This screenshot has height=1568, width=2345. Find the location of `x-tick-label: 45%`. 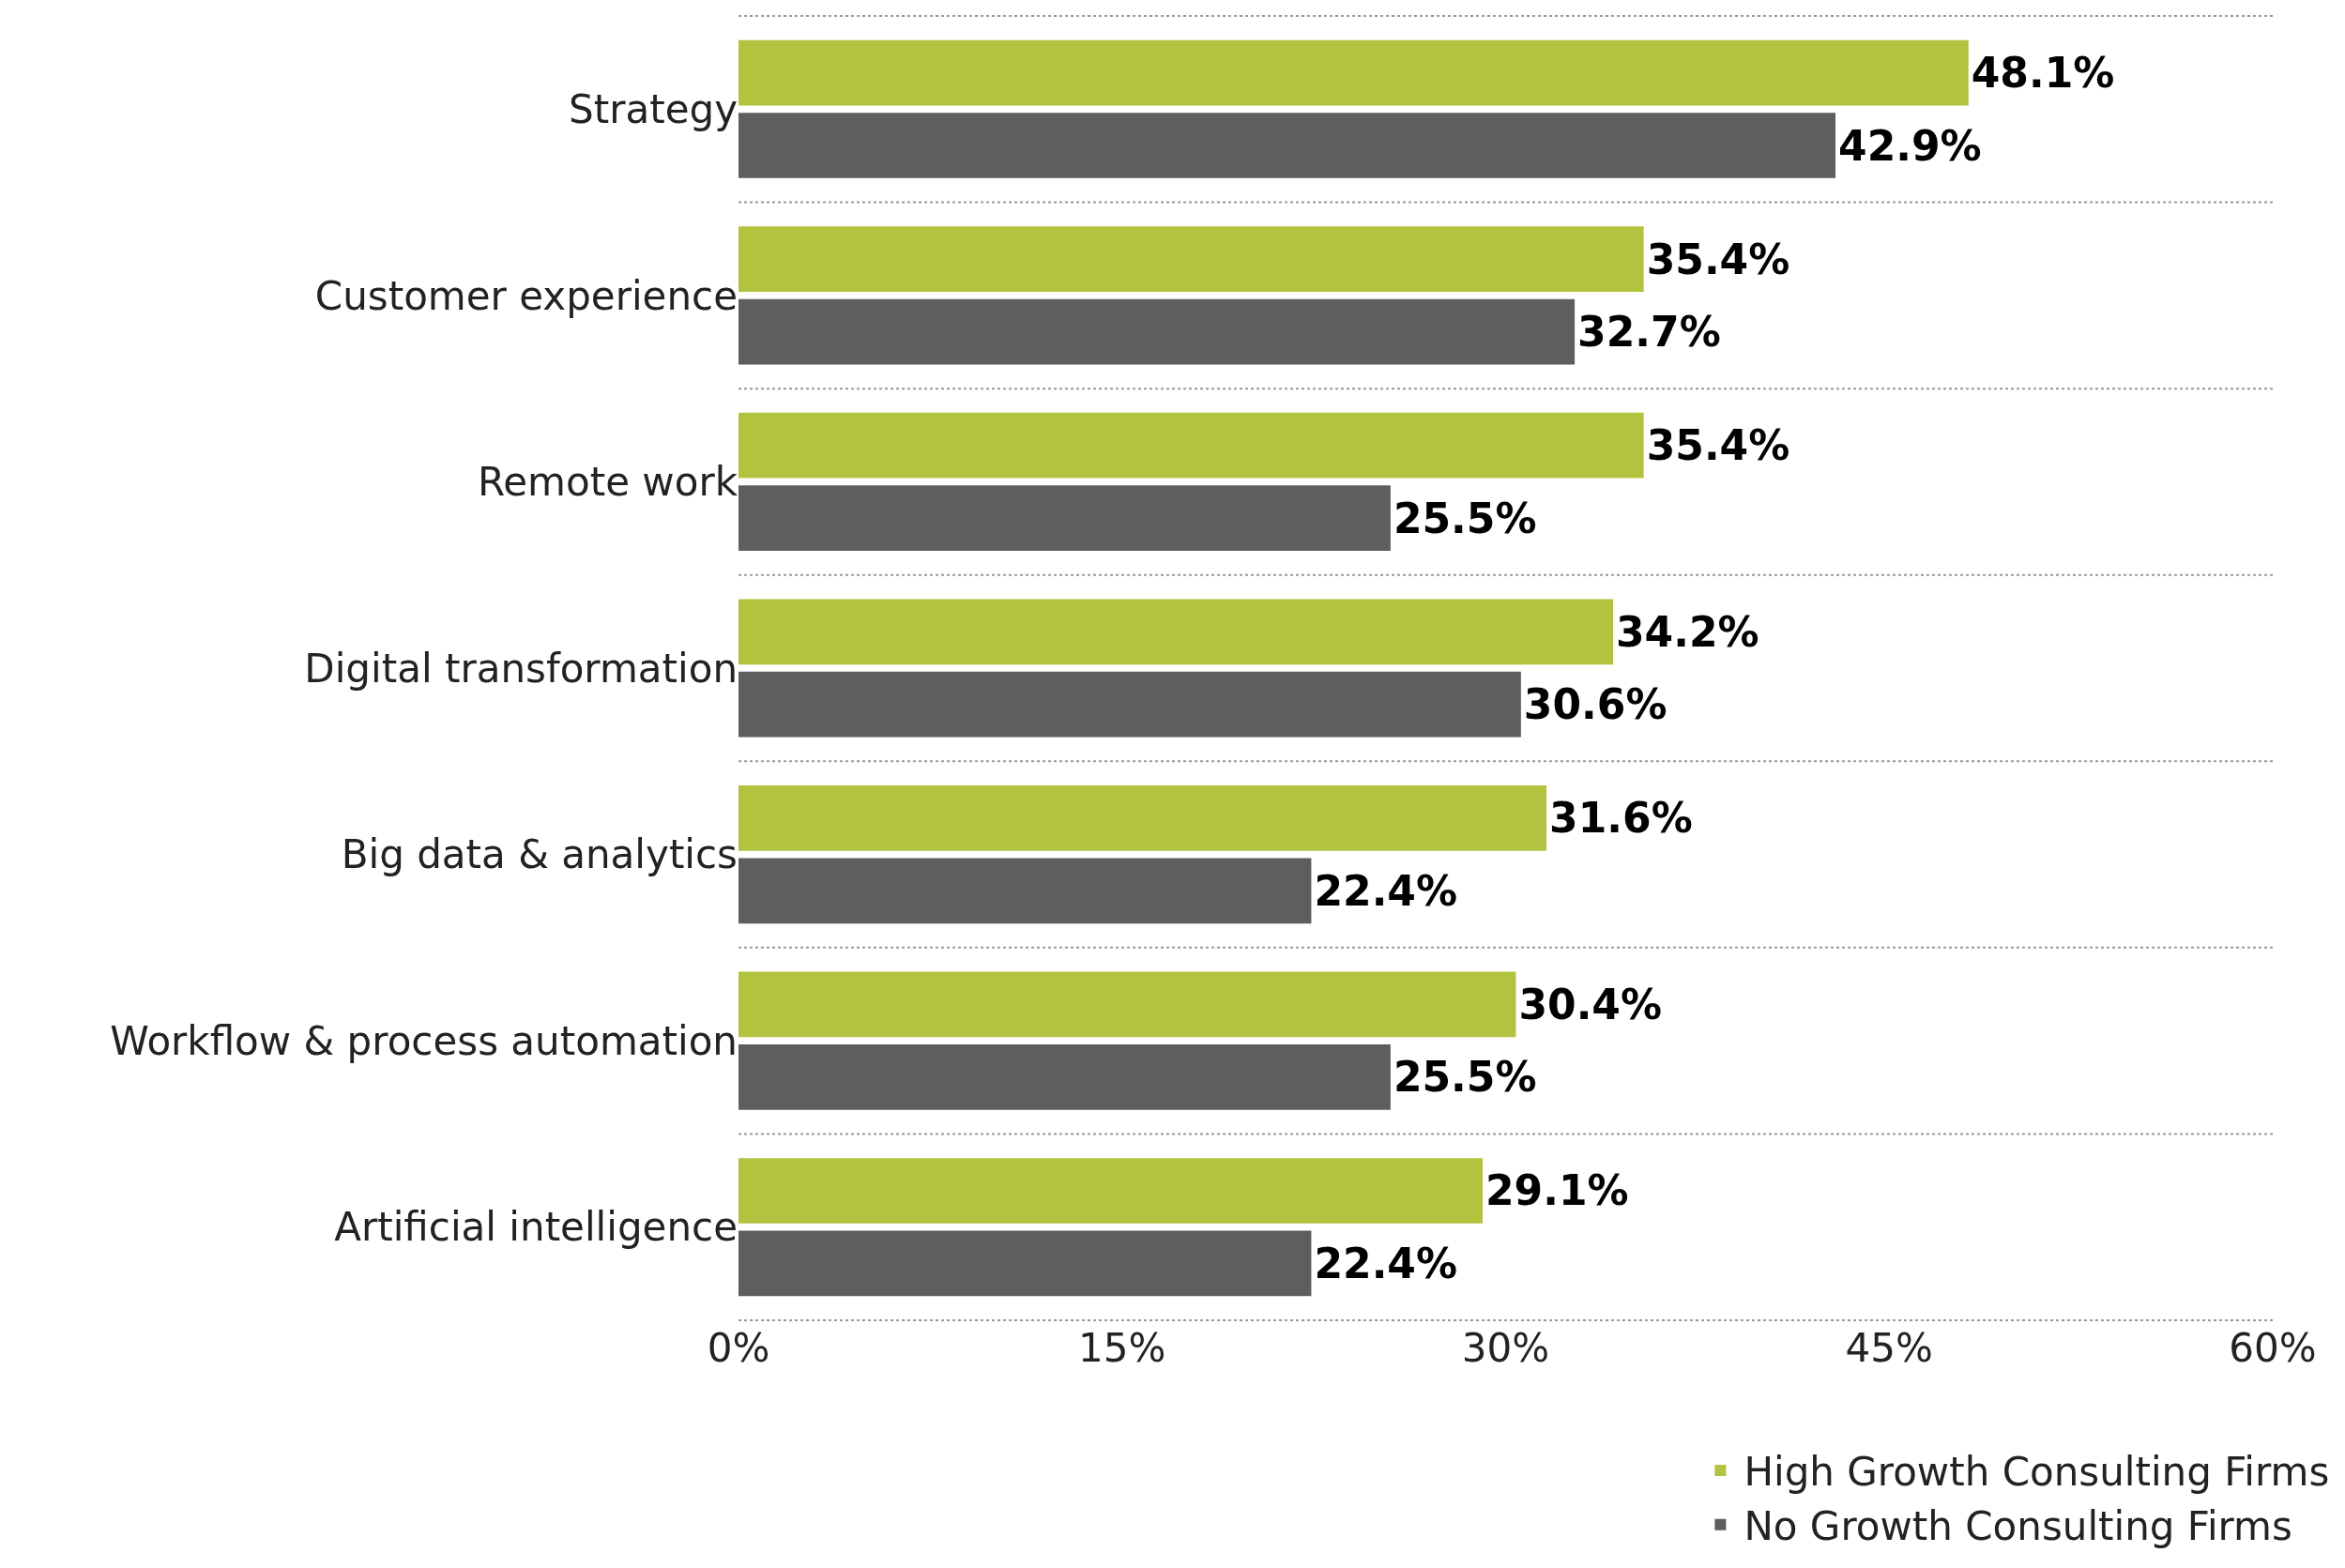

x-tick-label: 45% is located at coordinates (1889, 1348).